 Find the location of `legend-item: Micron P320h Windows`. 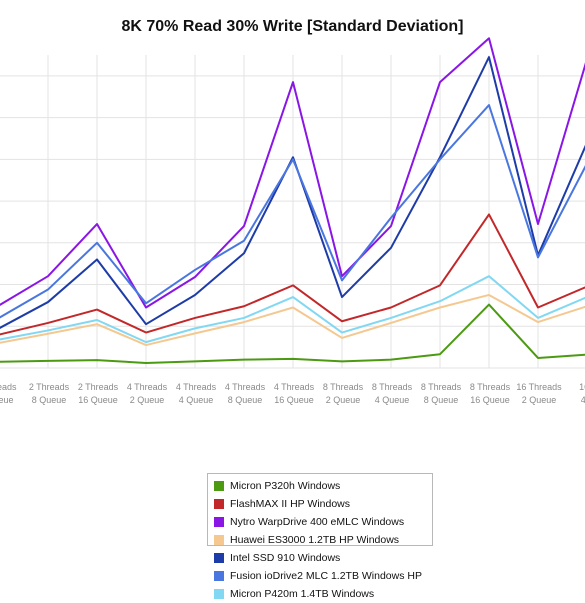

legend-item: Micron P320h Windows is located at coordinates (323, 486).